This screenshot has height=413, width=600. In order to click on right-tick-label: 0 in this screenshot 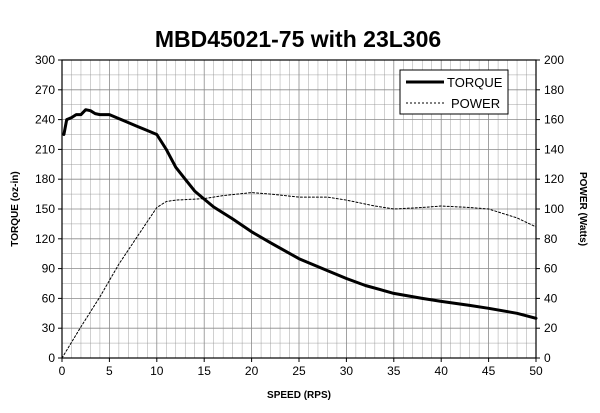, I will do `click(547, 358)`.